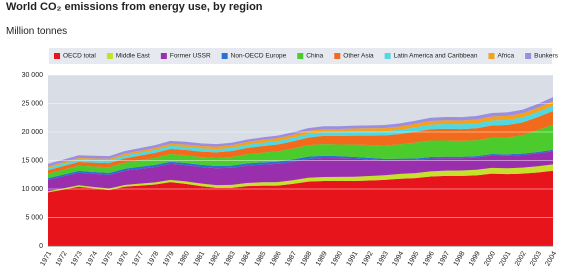  I want to click on x-tick-label: 1971, so click(46, 258).